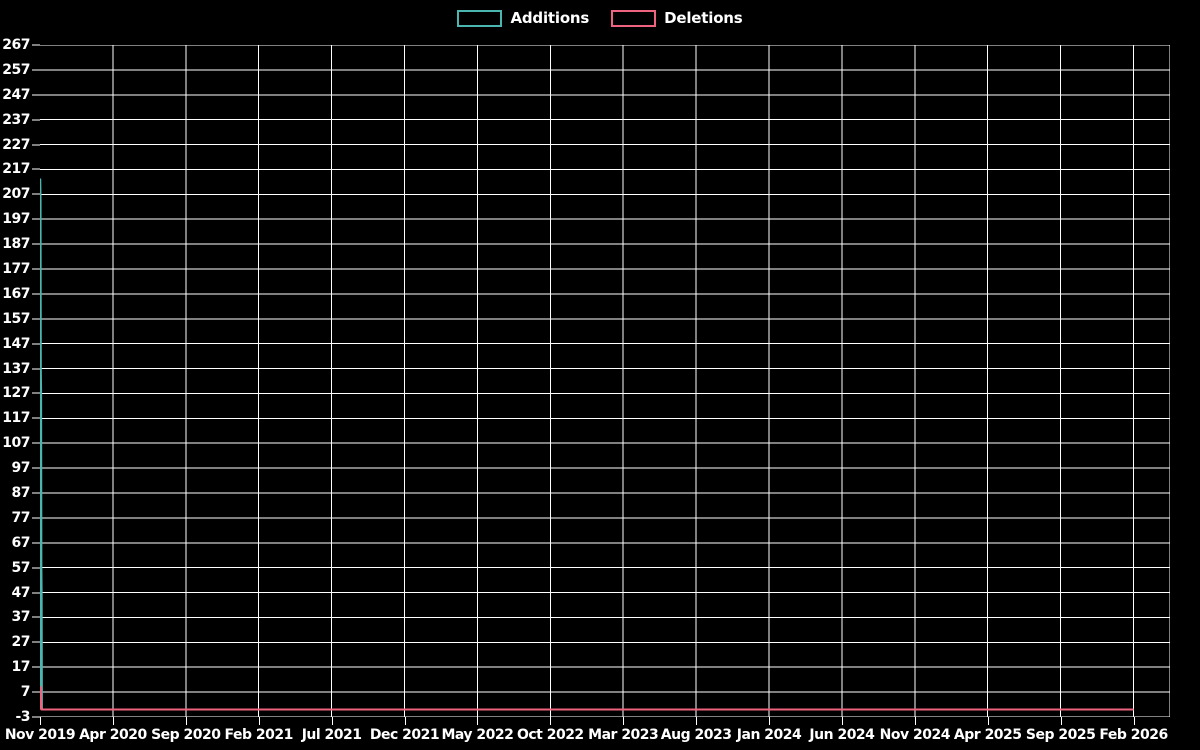 The width and height of the screenshot is (1200, 750). I want to click on x-tick-label: Nov 2024, so click(915, 735).